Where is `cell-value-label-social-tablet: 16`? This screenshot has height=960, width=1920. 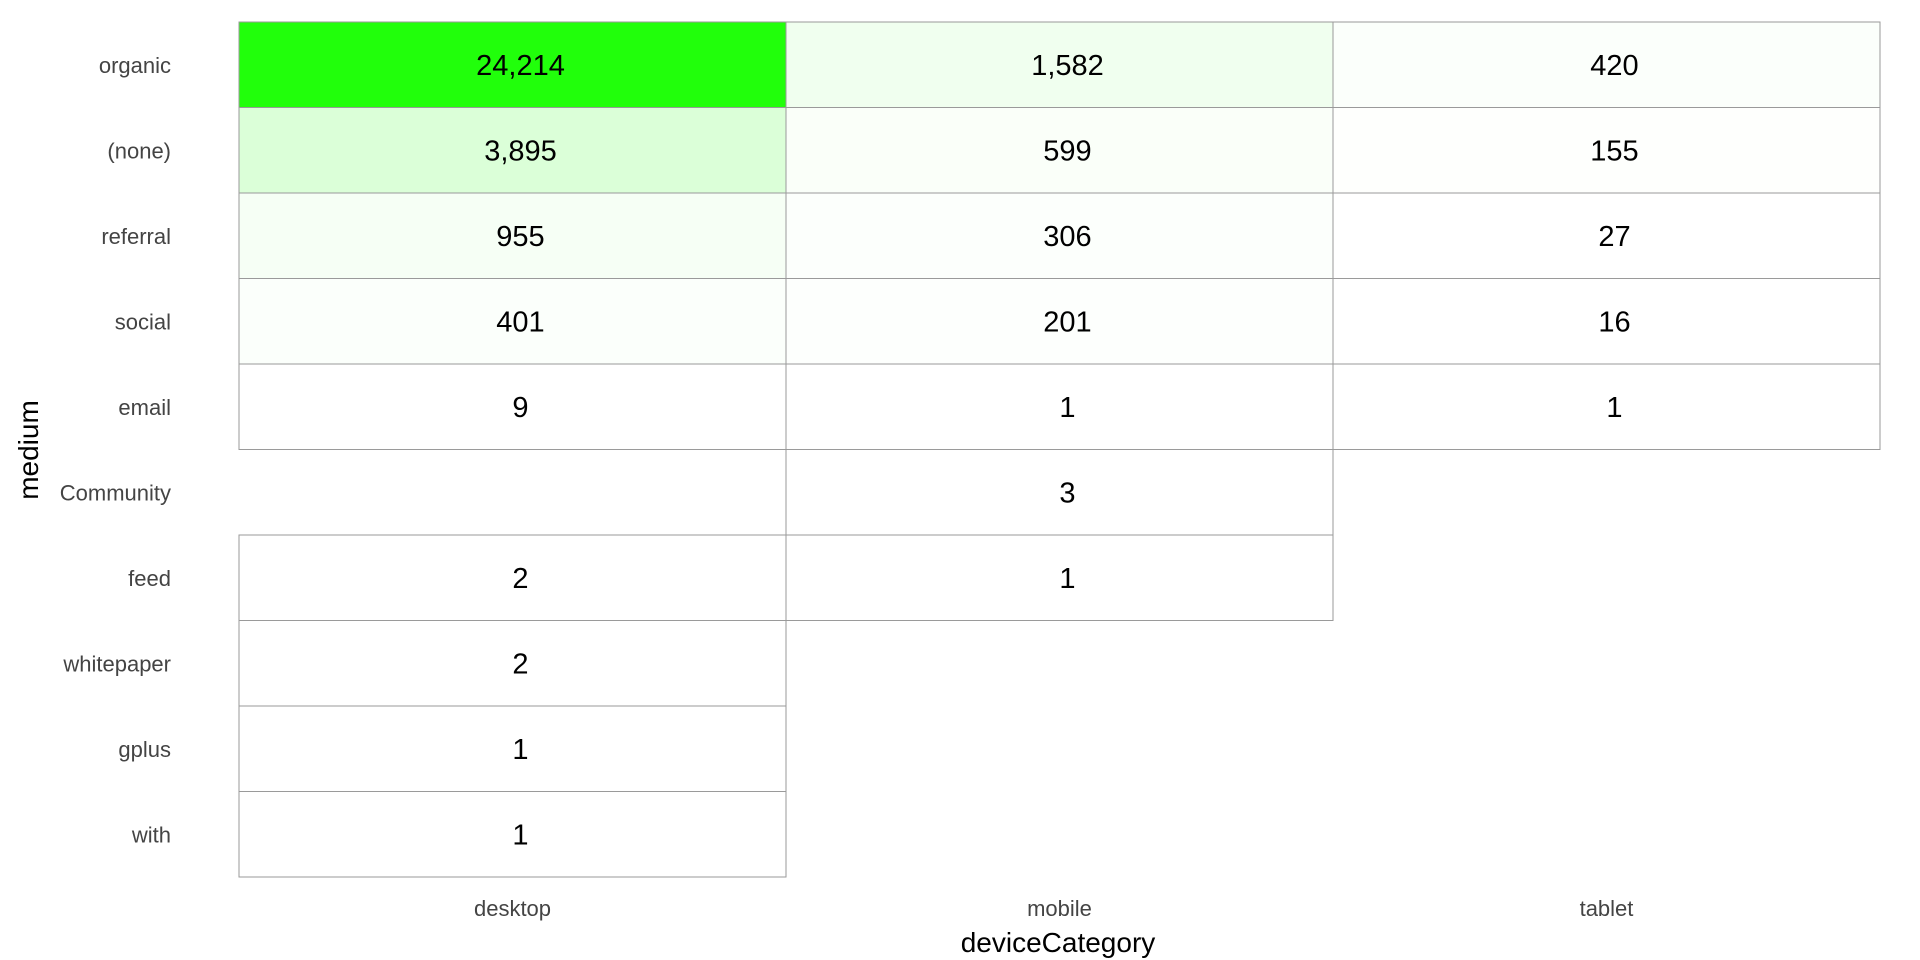
cell-value-label-social-tablet: 16 is located at coordinates (1614, 322).